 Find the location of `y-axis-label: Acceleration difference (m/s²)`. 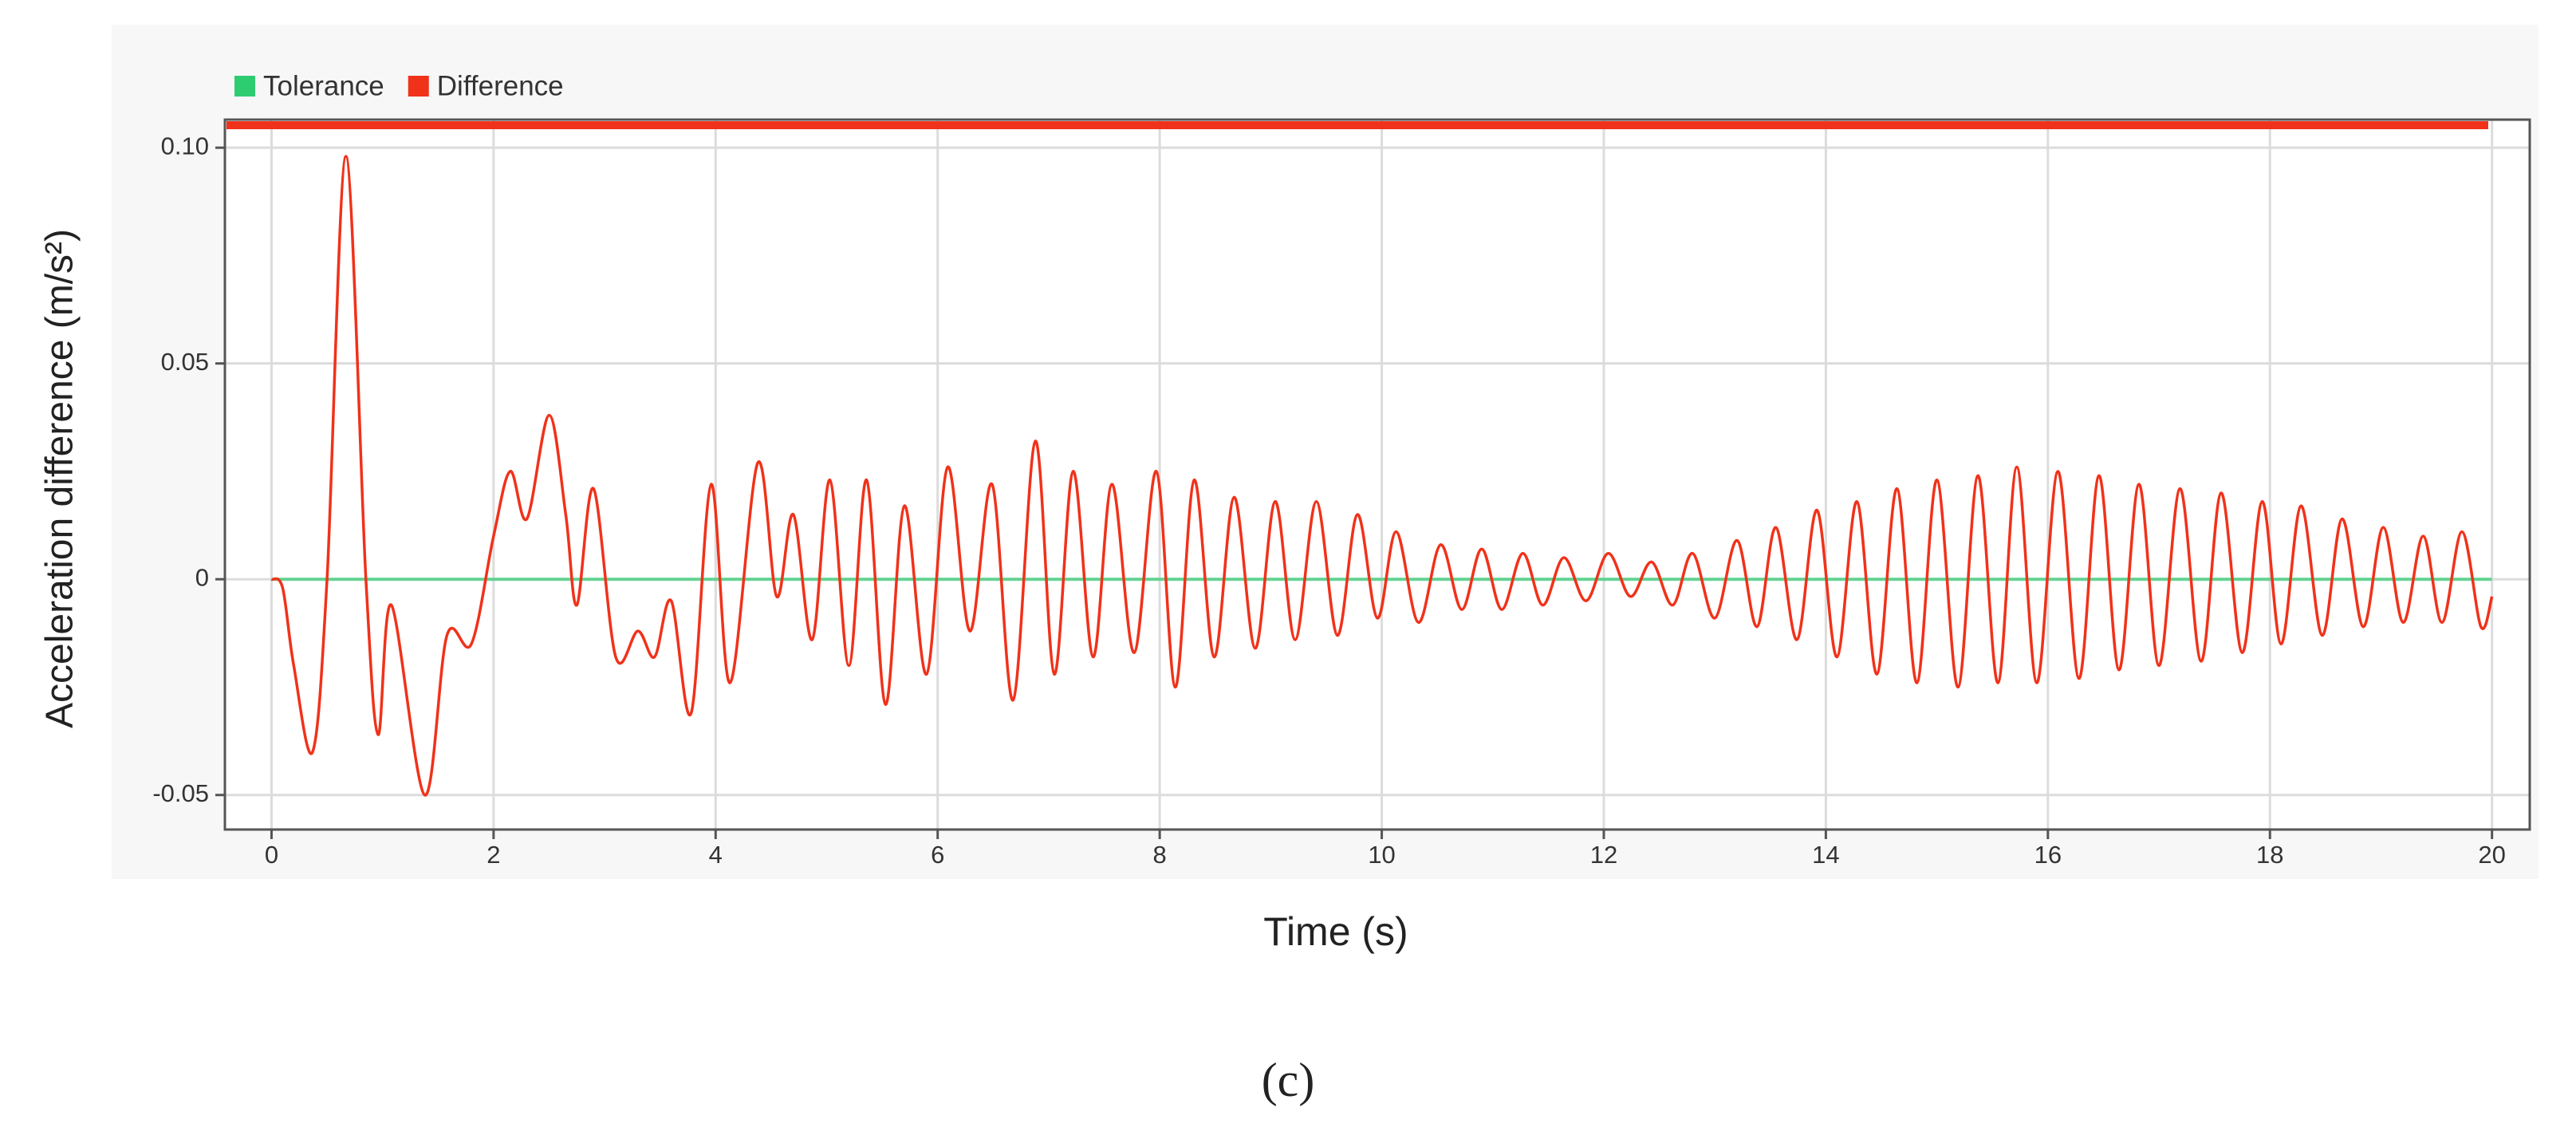

y-axis-label: Acceleration difference (m/s²) is located at coordinates (60, 479).